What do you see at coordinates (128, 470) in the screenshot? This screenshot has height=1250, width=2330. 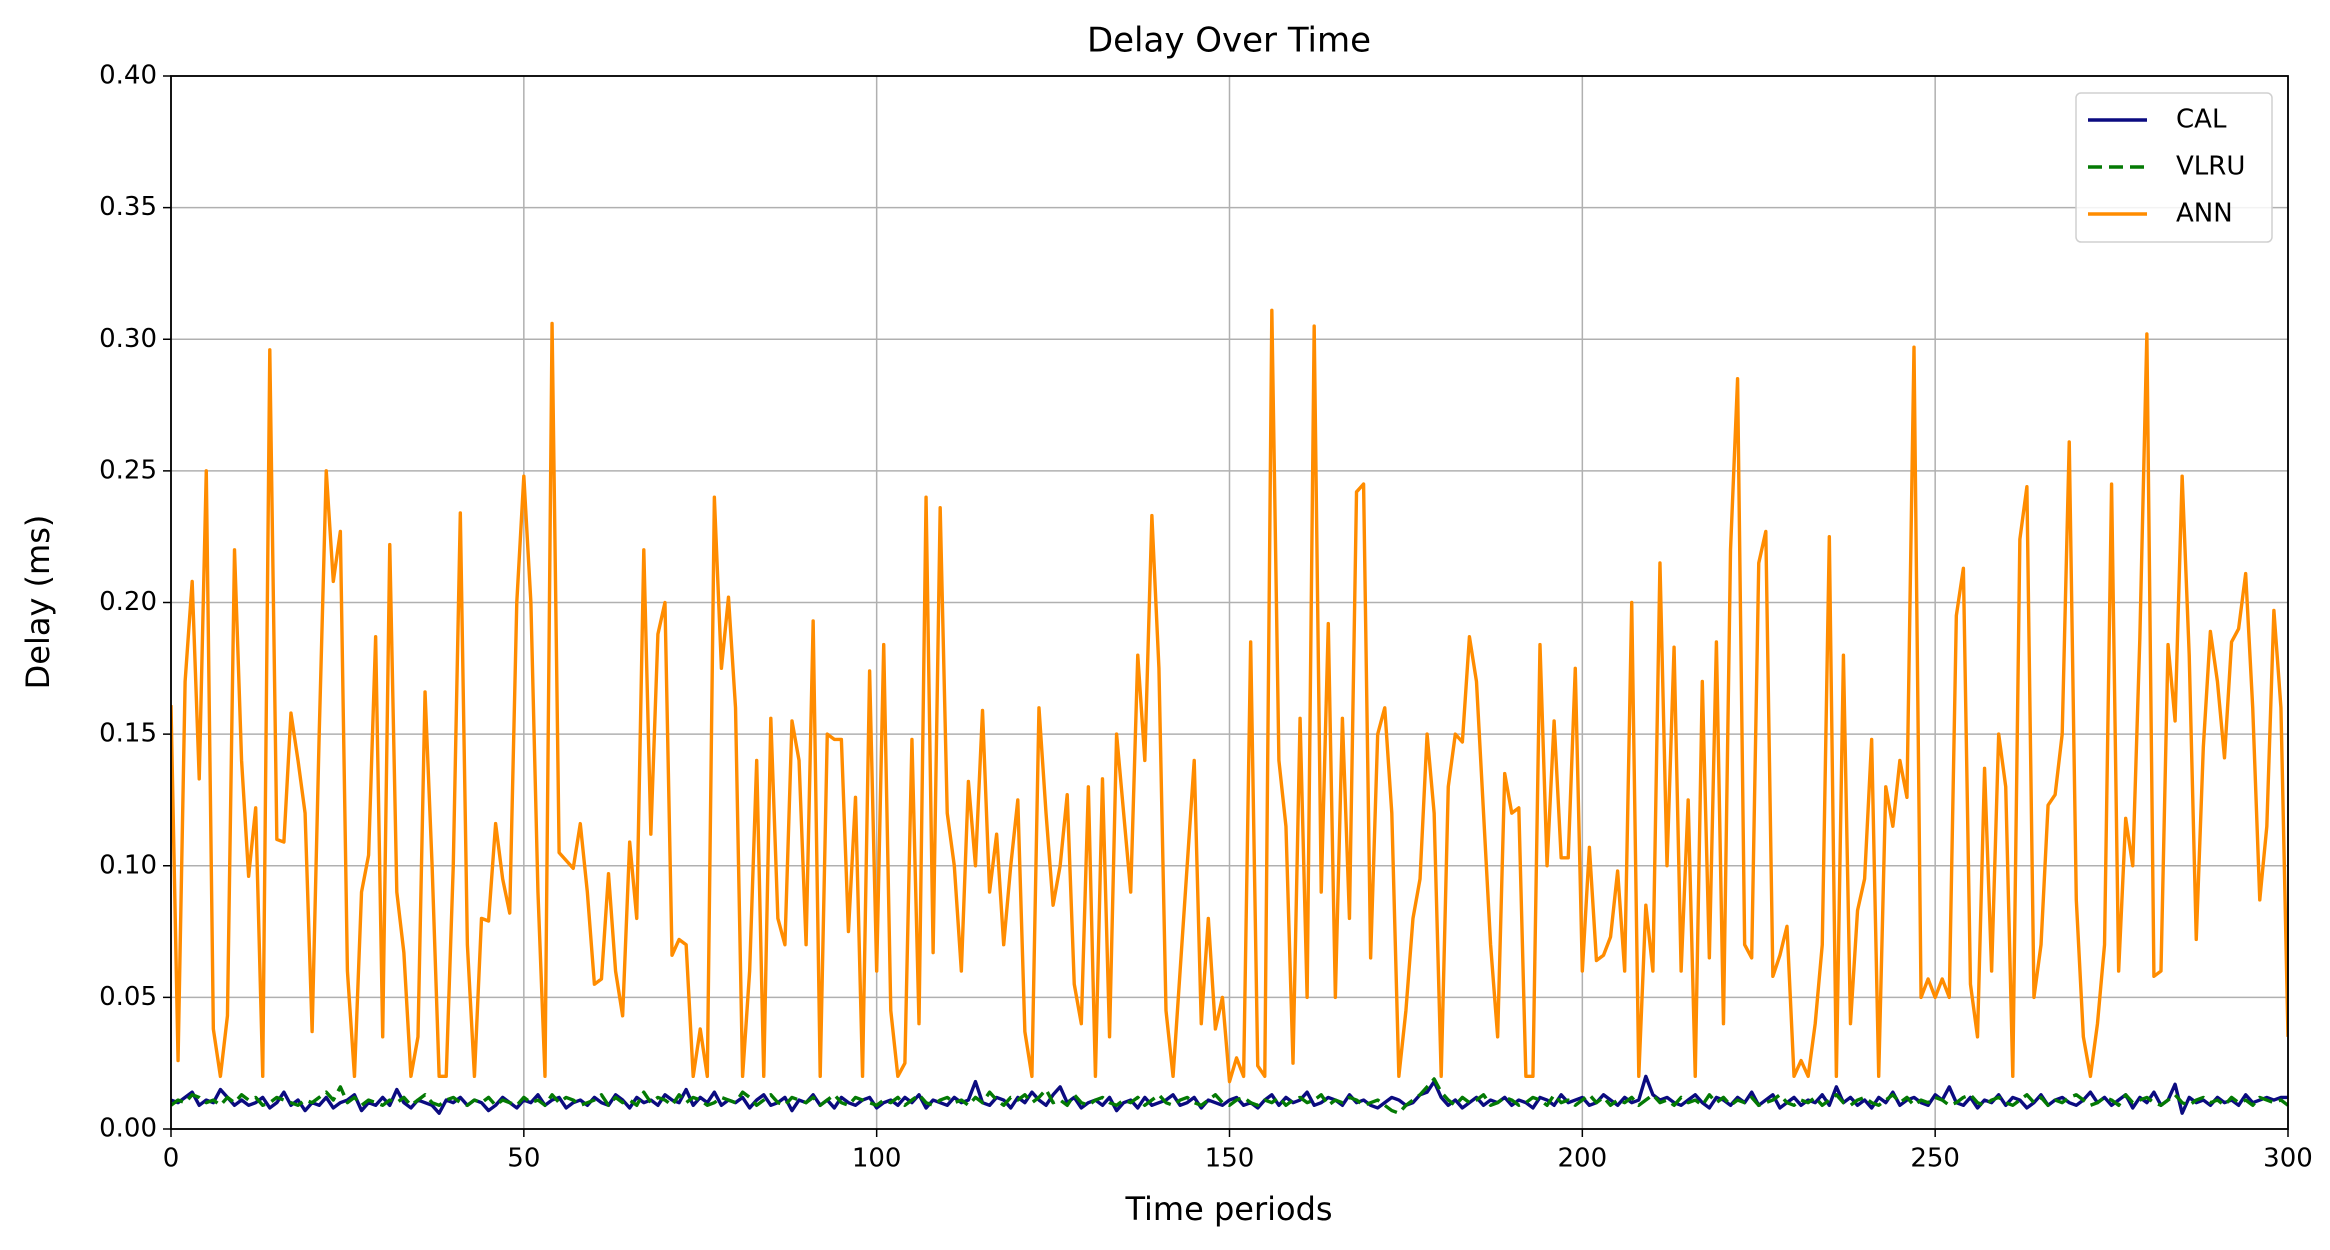 I see `y-tick-label: 0.25` at bounding box center [128, 470].